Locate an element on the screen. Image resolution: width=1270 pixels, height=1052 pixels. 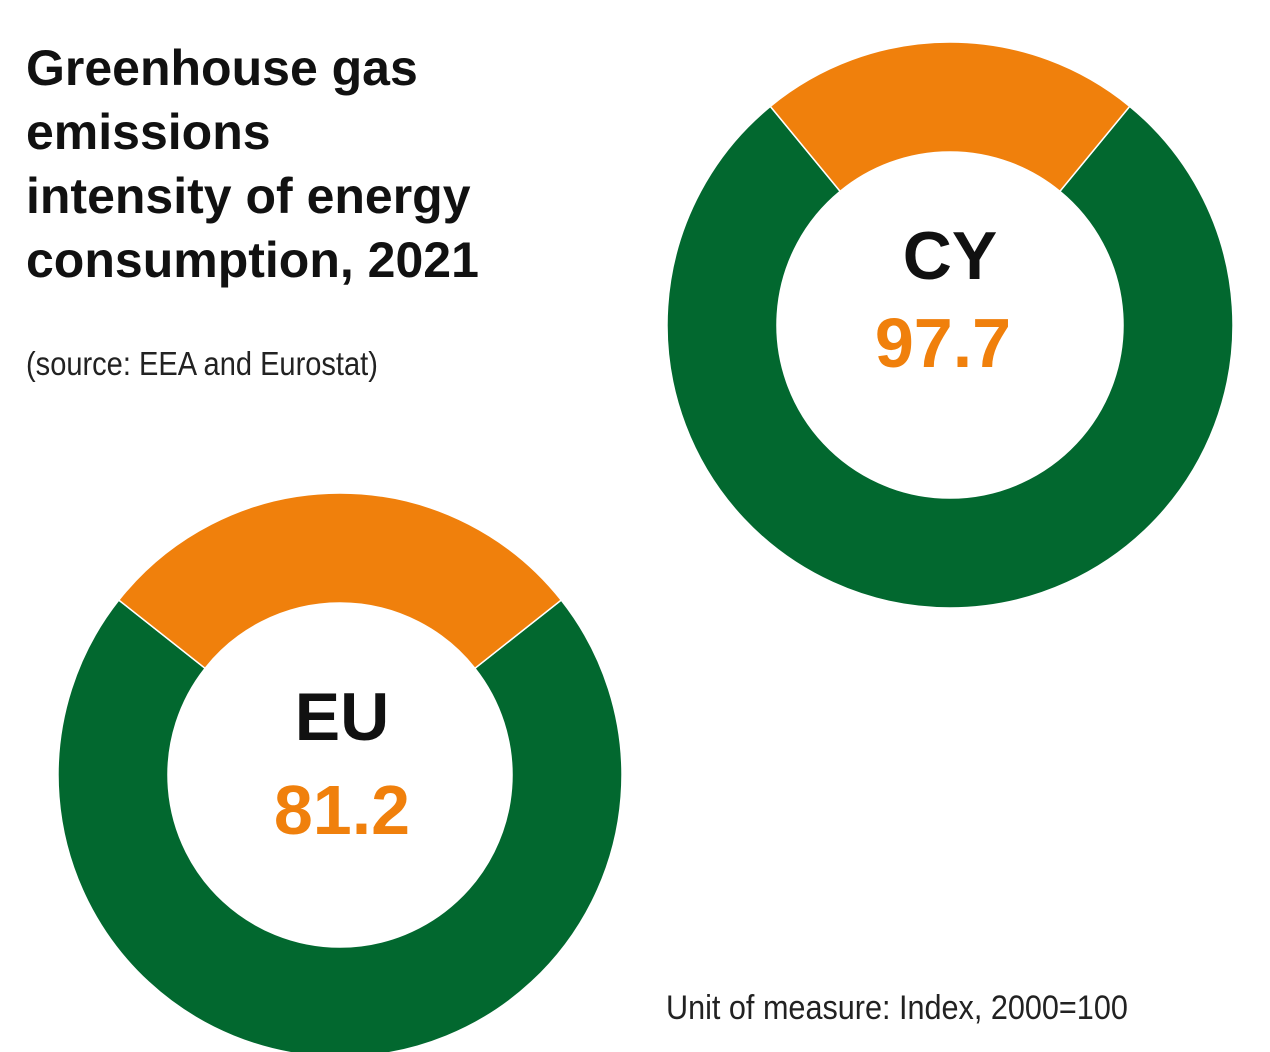
donut-label: EU is located at coordinates (342, 717).